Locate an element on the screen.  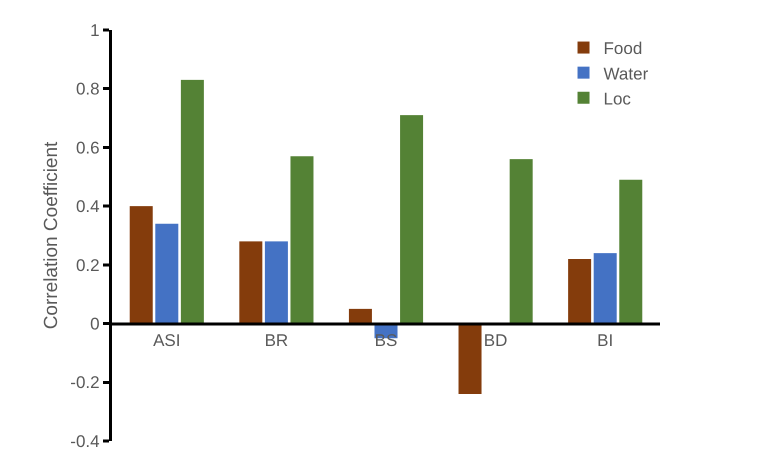
legend-label: Water is located at coordinates (626, 74).